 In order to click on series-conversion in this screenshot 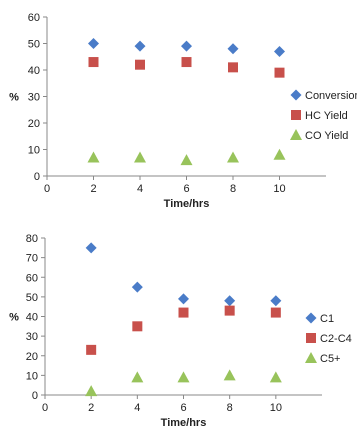, I will do `click(186, 47)`.